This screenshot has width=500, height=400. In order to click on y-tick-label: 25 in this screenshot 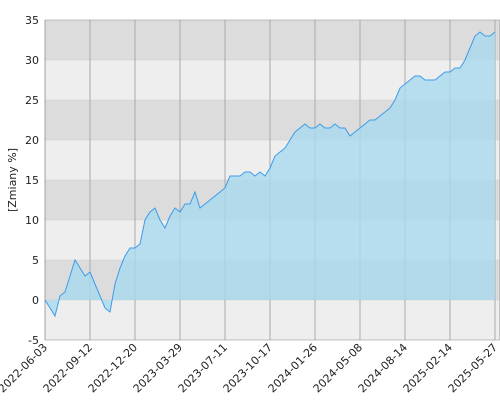, I will do `click(32, 100)`.